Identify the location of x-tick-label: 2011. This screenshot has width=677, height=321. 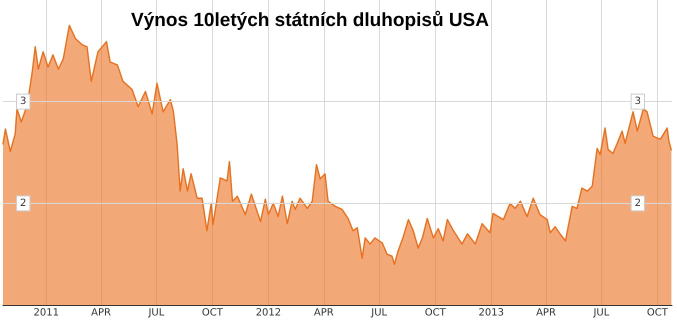
(46, 313).